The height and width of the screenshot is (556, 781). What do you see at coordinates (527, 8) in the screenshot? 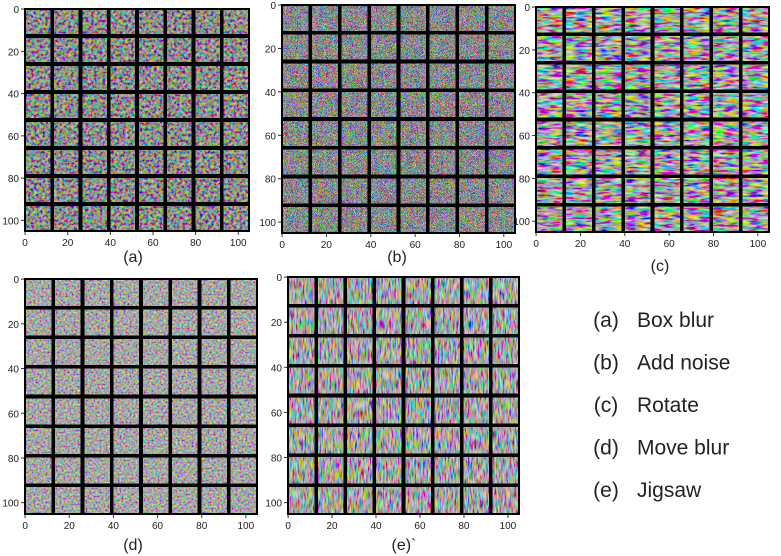
I see `y-tick-label: 0` at bounding box center [527, 8].